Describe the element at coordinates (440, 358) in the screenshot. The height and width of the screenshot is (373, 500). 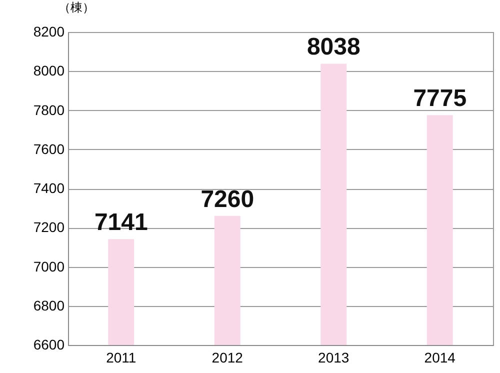
I see `x-tick-label: 2014` at that location.